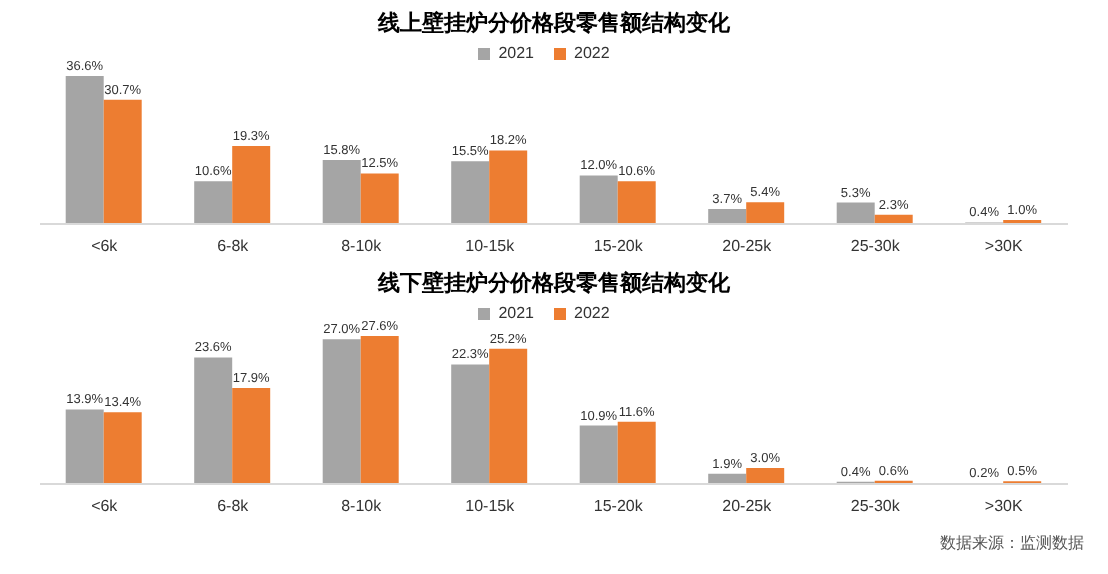  I want to click on source-note: 数据来源：监测数据, so click(1012, 543).